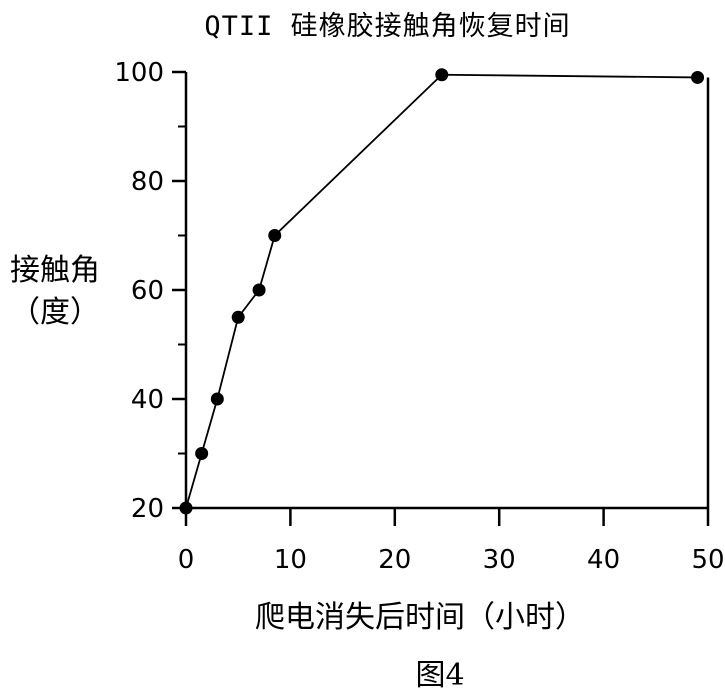  I want to click on y-tick-label: 100, so click(139, 73).